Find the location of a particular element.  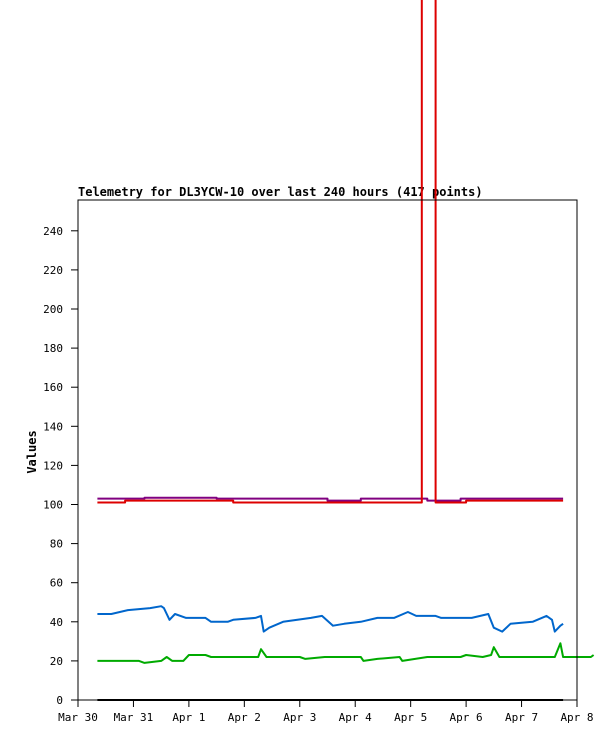

y-tick-label: 100 is located at coordinates (53, 505).